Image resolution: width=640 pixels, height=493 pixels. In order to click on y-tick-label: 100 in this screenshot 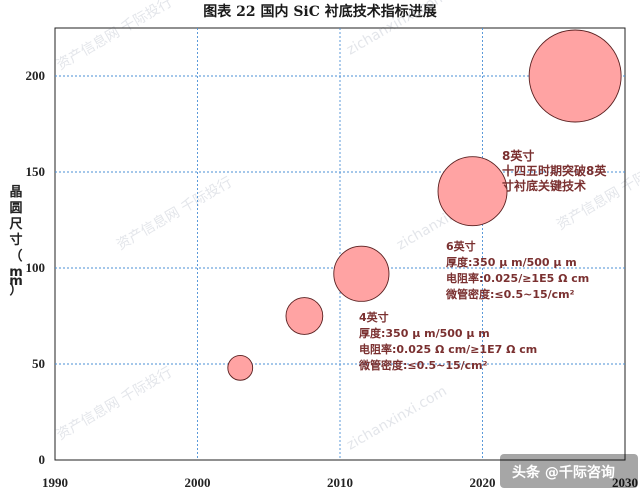, I will do `click(36, 267)`.